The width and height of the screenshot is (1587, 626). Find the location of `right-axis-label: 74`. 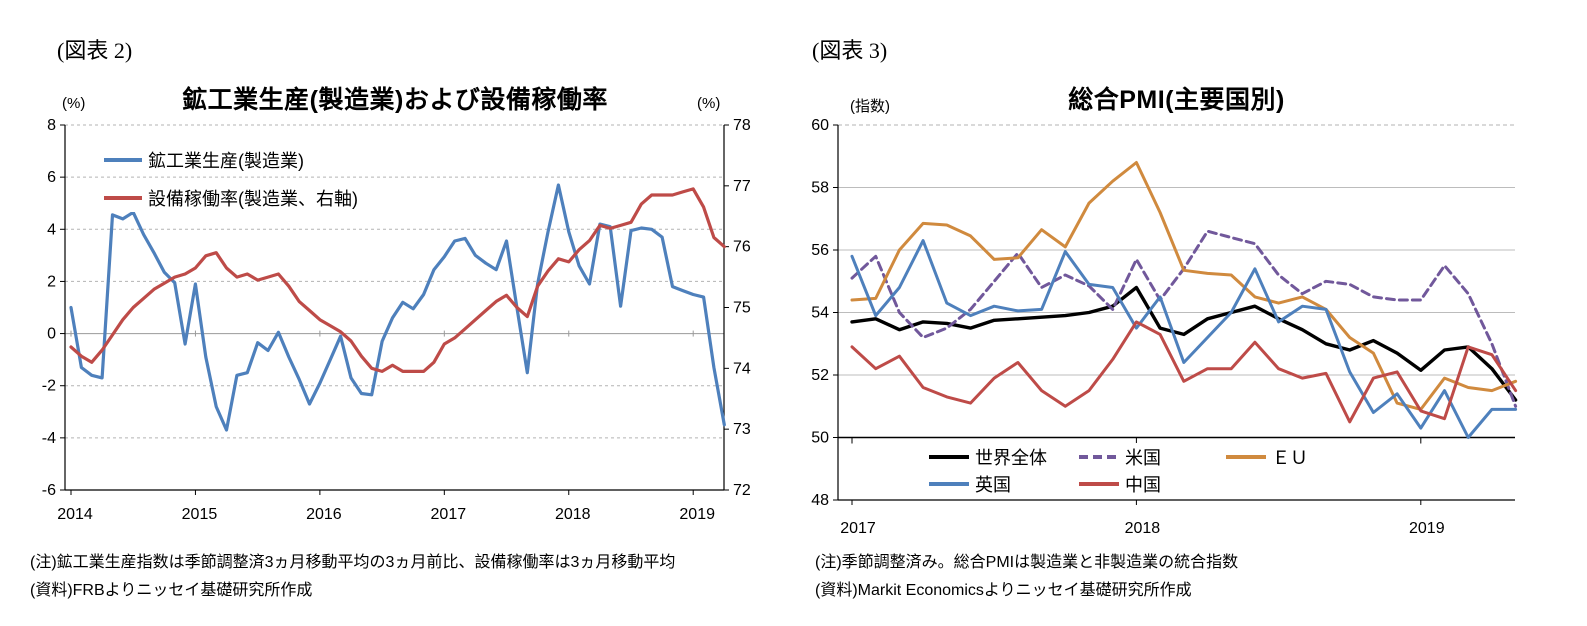

right-axis-label: 74 is located at coordinates (742, 368).